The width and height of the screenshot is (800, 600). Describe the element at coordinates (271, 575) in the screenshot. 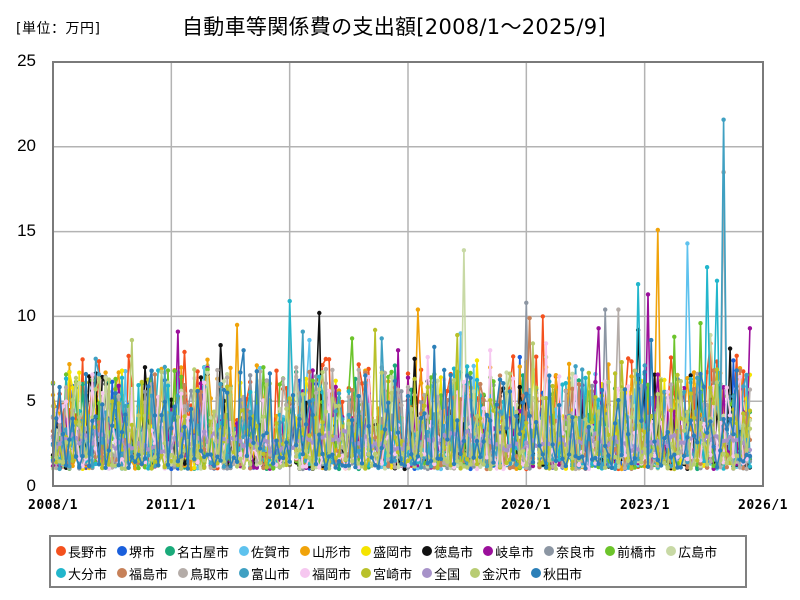

I see `legend-label: 富山市` at that location.